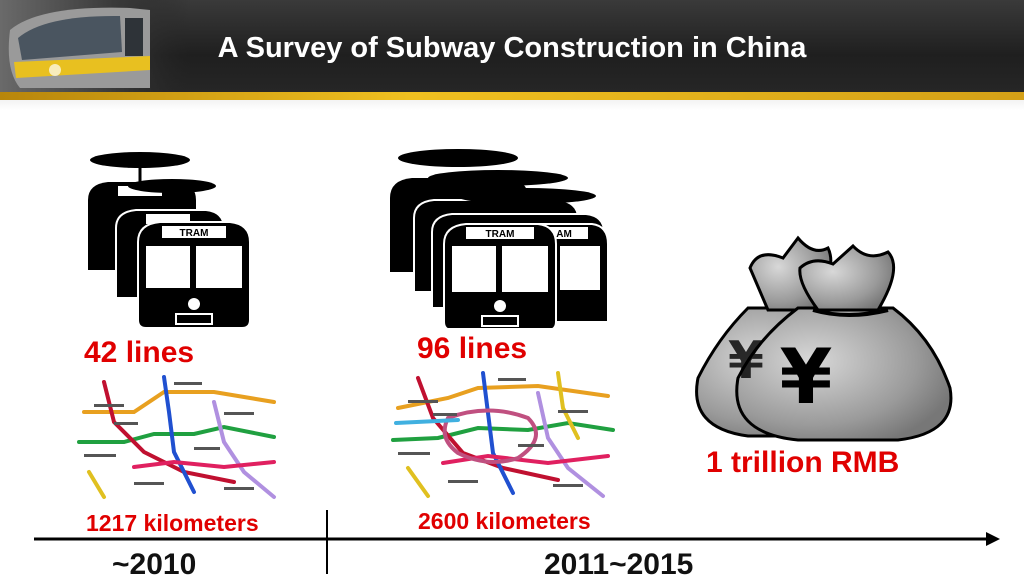  I want to click on yuan-symbol: ¥, so click(806, 376).